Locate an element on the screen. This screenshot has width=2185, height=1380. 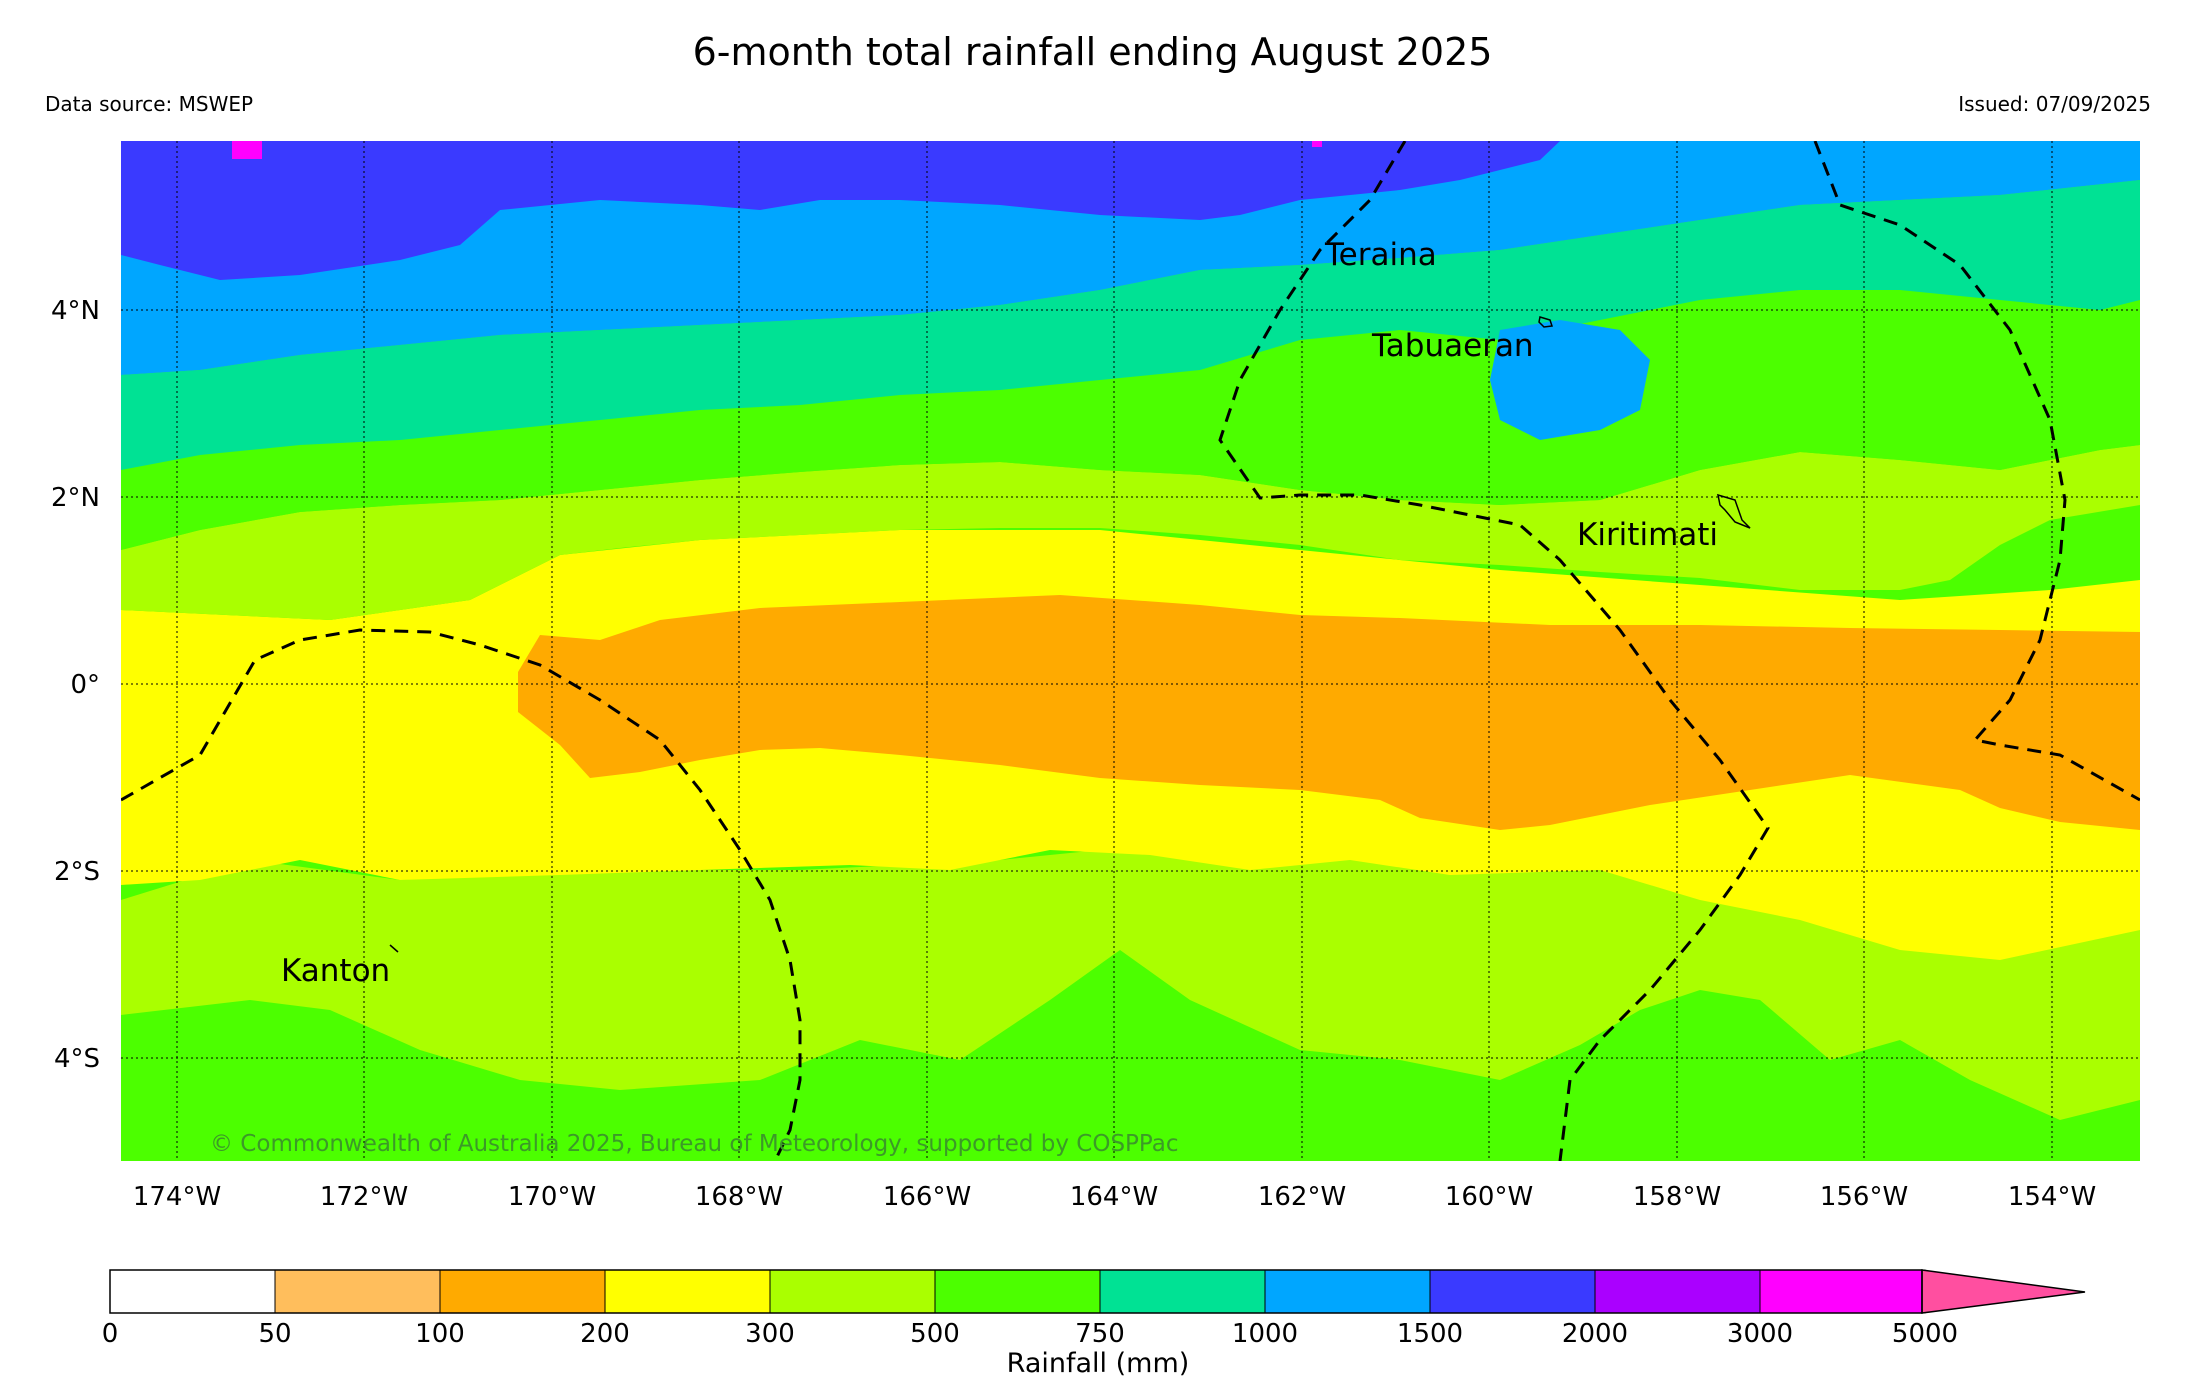
issued-date-label: Issued: 07/09/2025 is located at coordinates (2054, 104).